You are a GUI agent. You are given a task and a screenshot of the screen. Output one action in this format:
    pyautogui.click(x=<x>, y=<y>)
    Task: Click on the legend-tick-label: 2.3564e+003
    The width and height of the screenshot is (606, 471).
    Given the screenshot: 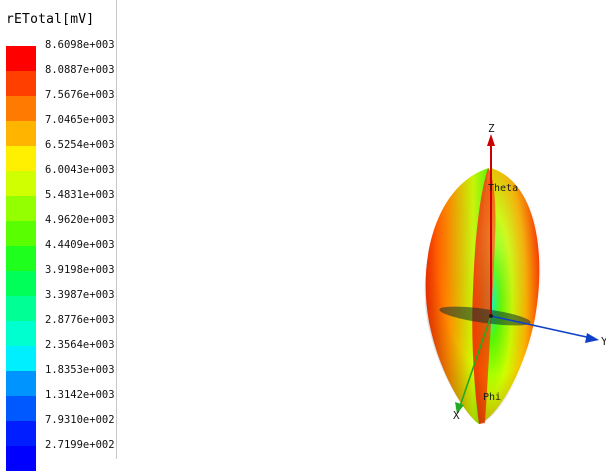 What is the action you would take?
    pyautogui.click(x=80, y=345)
    